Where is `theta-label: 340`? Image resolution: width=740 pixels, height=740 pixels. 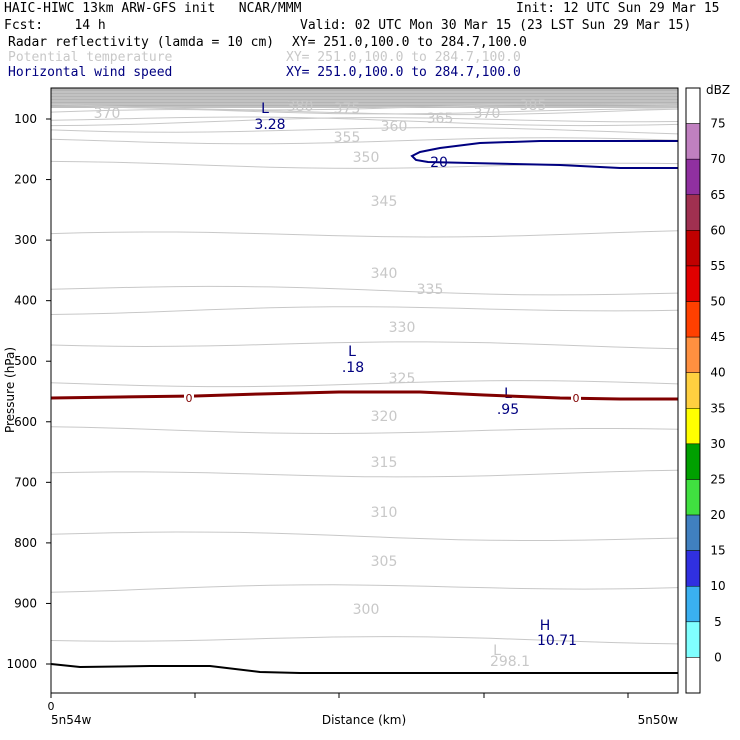
theta-label: 340 is located at coordinates (384, 274).